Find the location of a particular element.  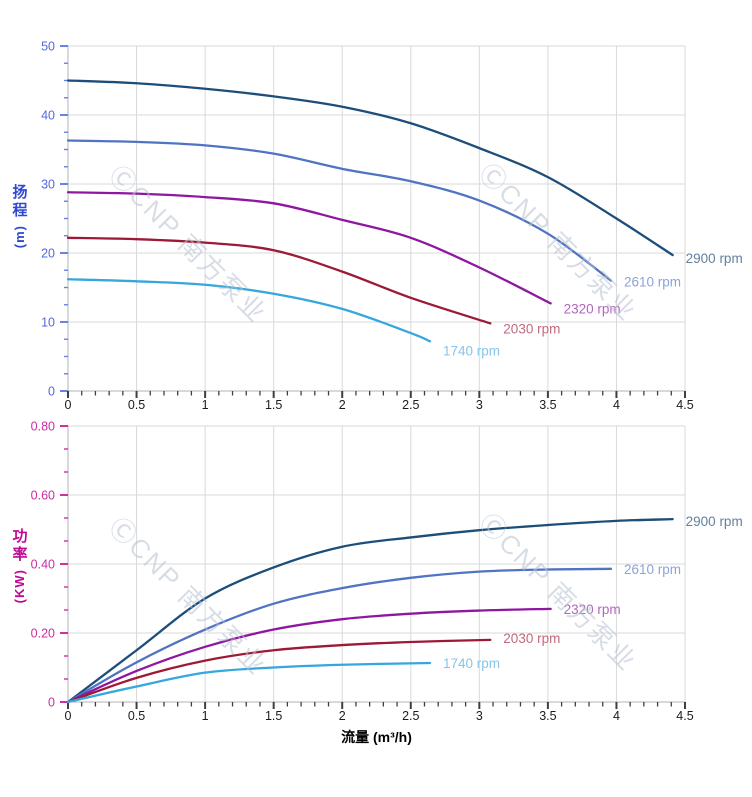

head-y-axis-title-text: 扬程 is located at coordinates (19, 202).